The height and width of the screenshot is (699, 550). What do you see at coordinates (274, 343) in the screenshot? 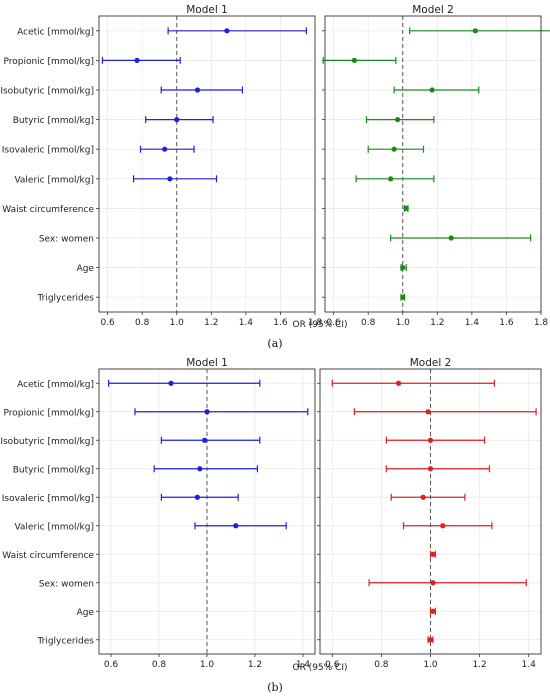
I see `panel-caption: (a)` at bounding box center [274, 343].